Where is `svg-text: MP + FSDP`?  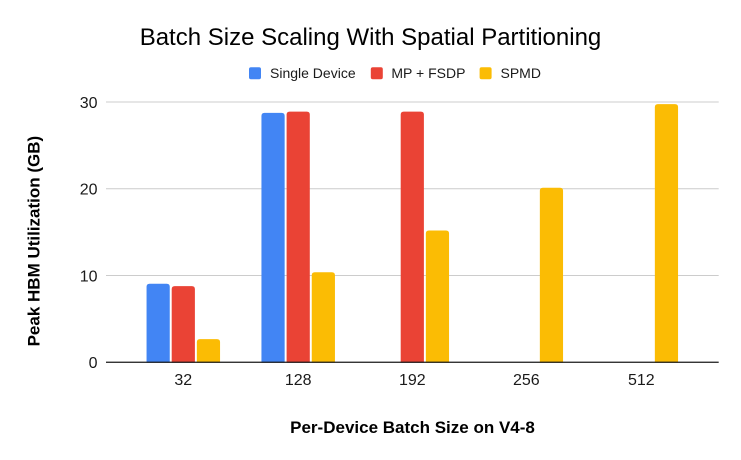 svg-text: MP + FSDP is located at coordinates (428, 73).